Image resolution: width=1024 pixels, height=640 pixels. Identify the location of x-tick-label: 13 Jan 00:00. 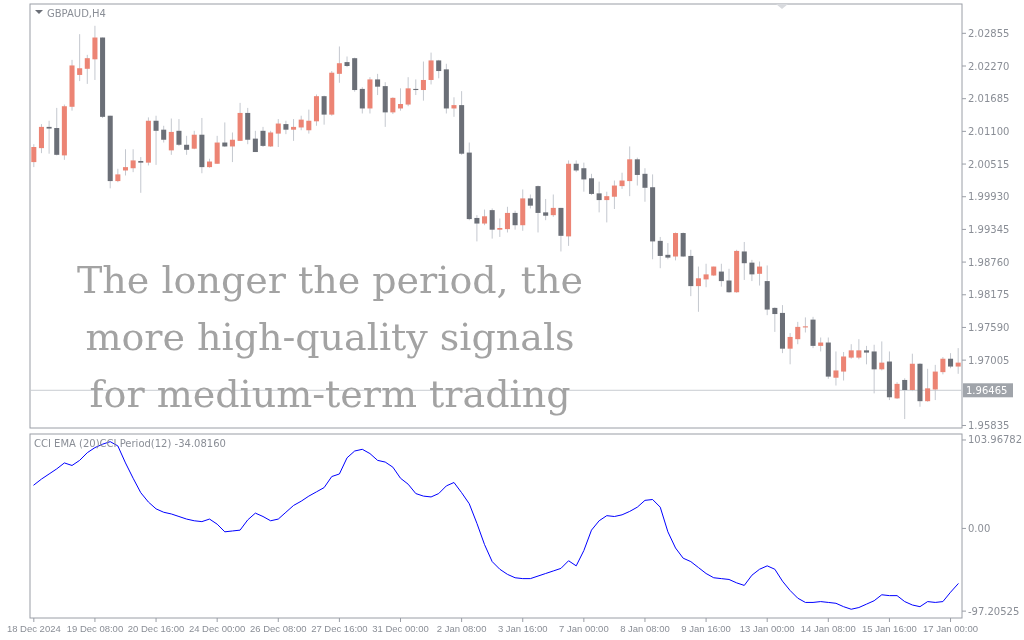
(767, 628).